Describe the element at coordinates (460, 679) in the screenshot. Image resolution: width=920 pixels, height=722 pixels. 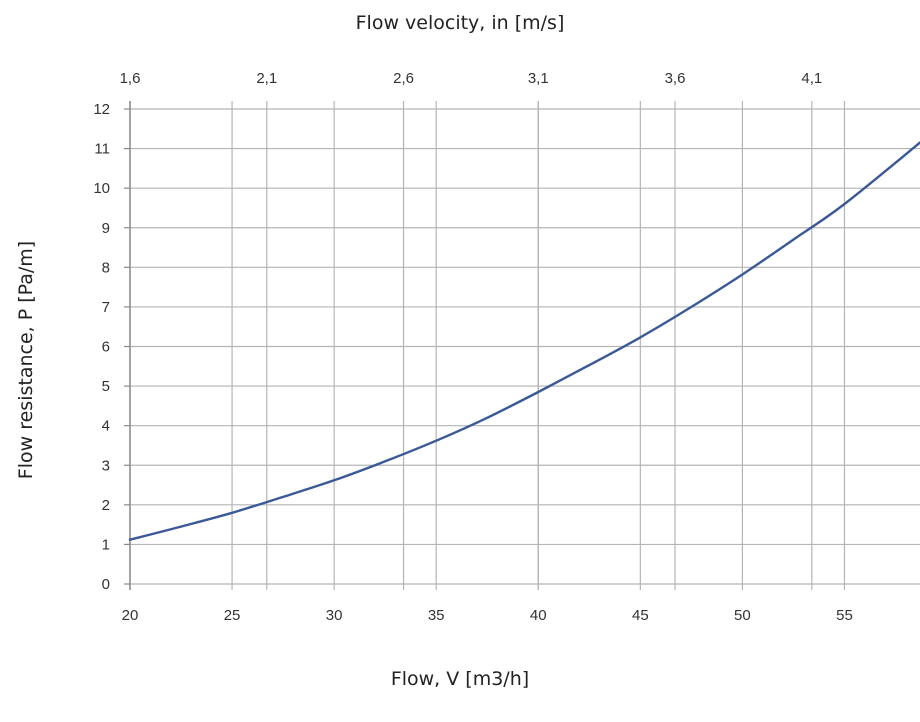
I see `x-axis-title: Flow, V [m3/h]` at that location.